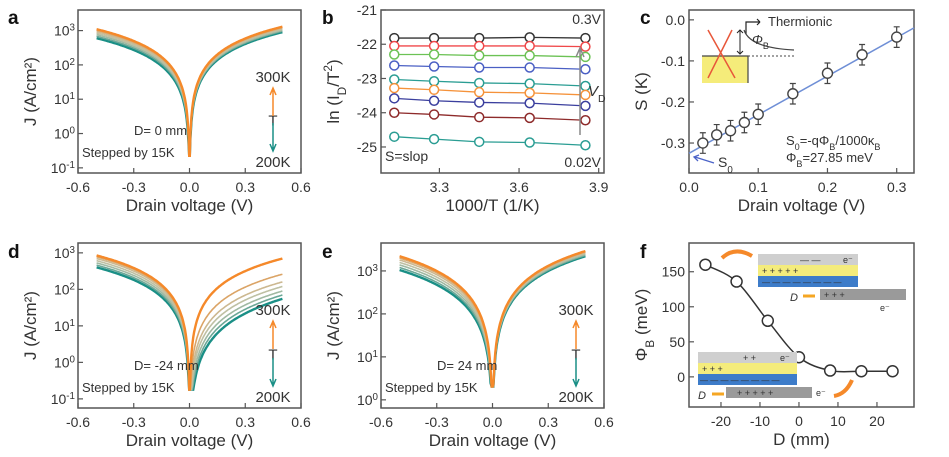  I want to click on arrow-right-icon, so click(753, 26).